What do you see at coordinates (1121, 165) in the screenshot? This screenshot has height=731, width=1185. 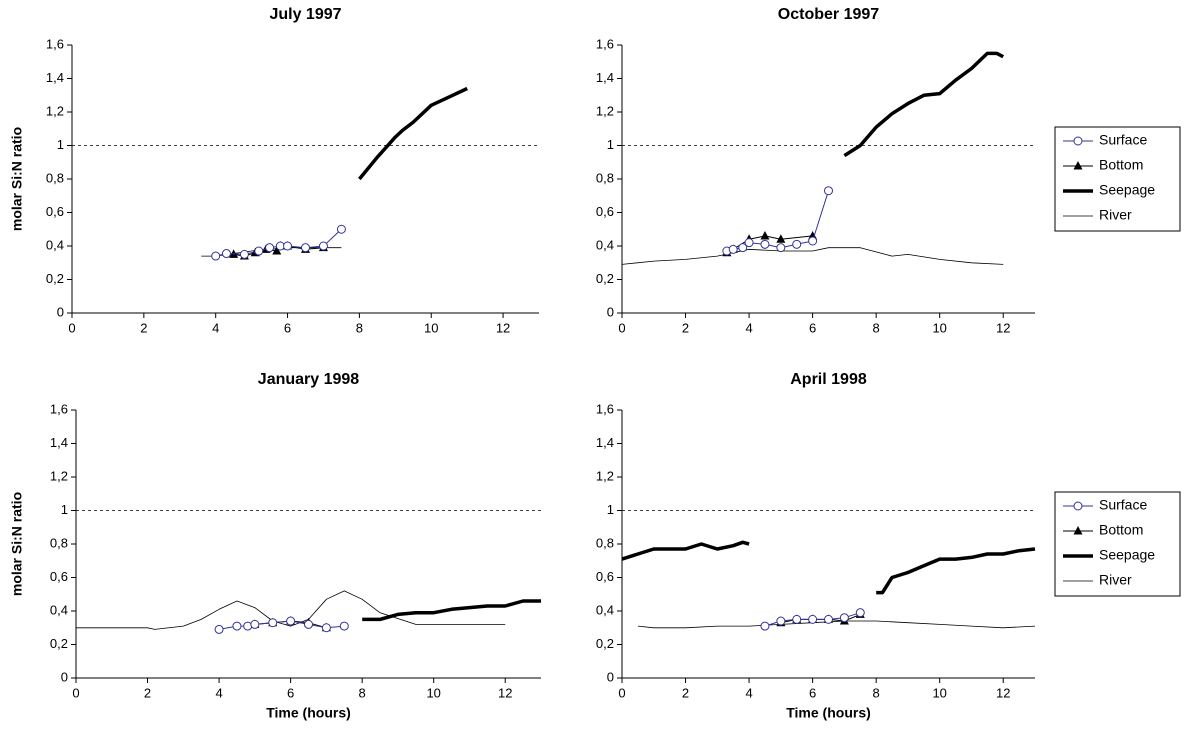 I see `legend-label: Bottom` at bounding box center [1121, 165].